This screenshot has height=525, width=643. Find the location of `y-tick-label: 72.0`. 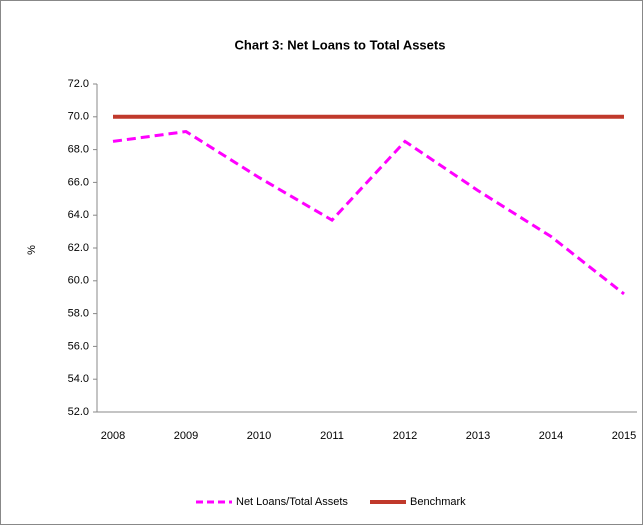

y-tick-label: 72.0 is located at coordinates (78, 84).